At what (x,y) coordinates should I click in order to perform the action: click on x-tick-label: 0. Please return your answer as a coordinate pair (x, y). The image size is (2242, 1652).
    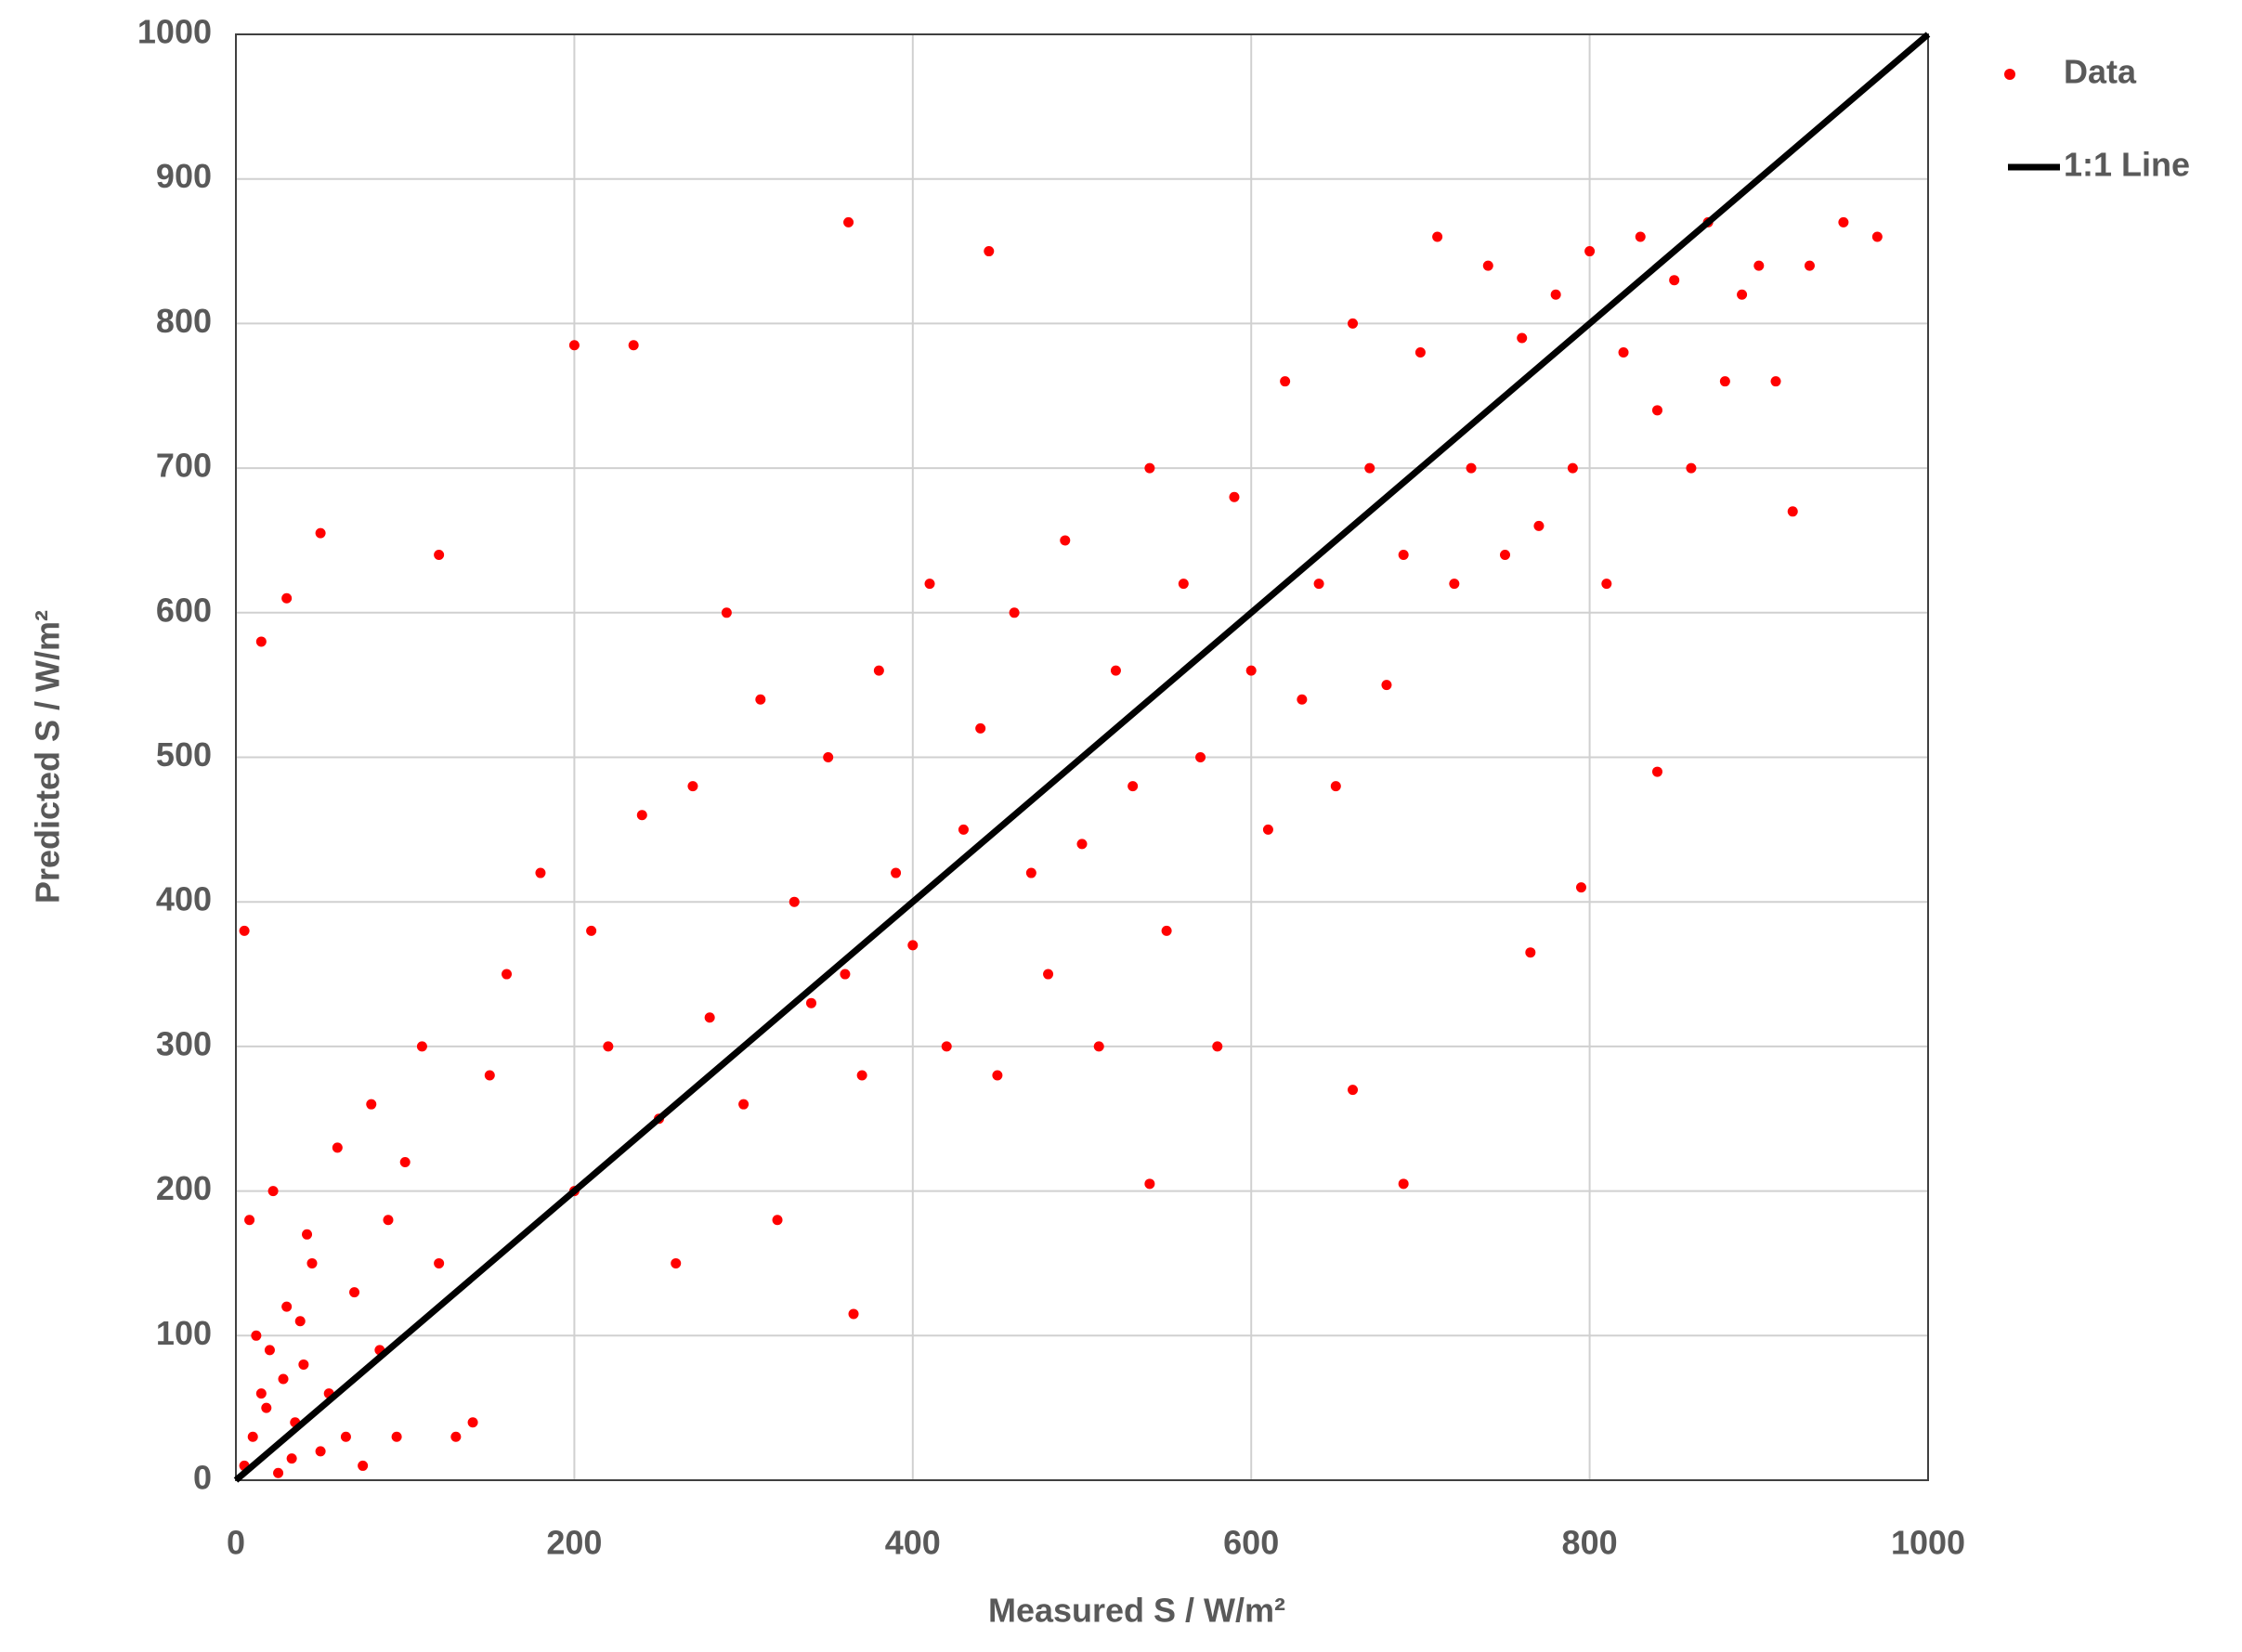
    Looking at the image, I should click on (236, 1543).